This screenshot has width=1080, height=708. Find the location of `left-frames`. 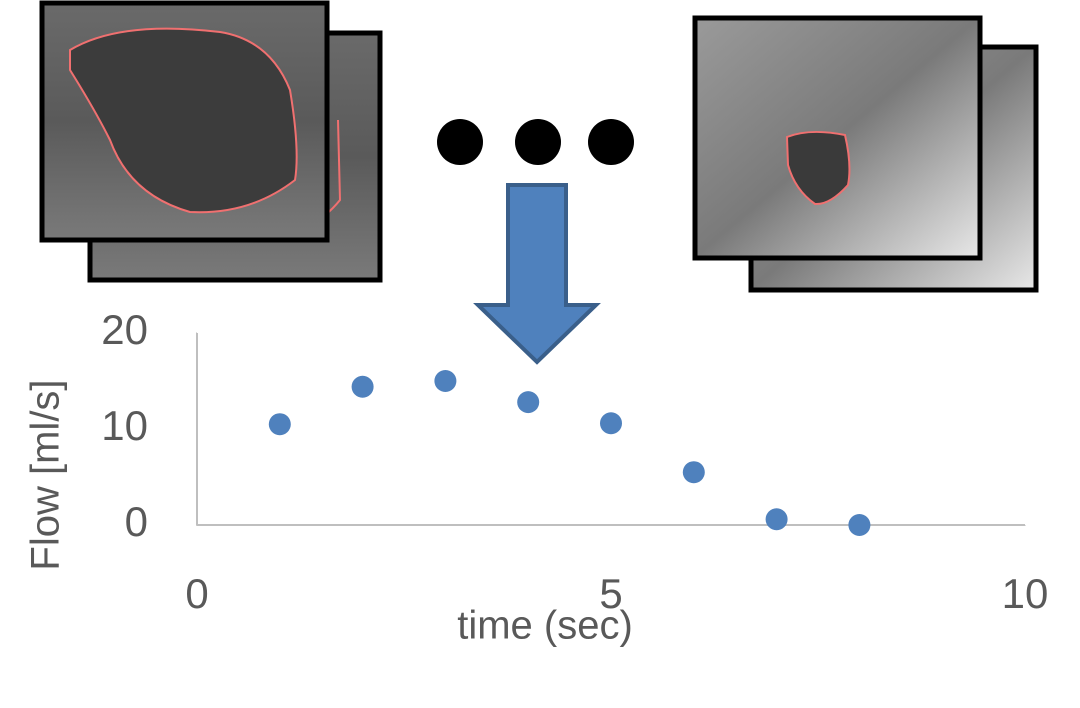

left-frames is located at coordinates (211, 141).